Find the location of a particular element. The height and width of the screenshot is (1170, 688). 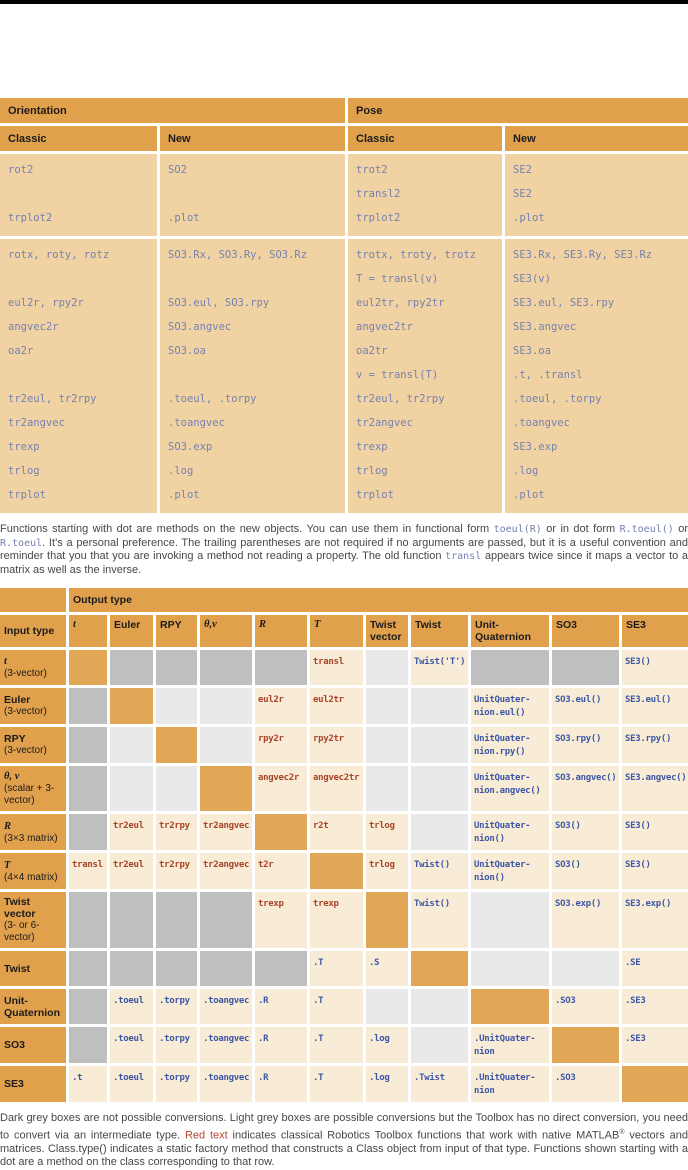

corner-cell is located at coordinates (33, 600).